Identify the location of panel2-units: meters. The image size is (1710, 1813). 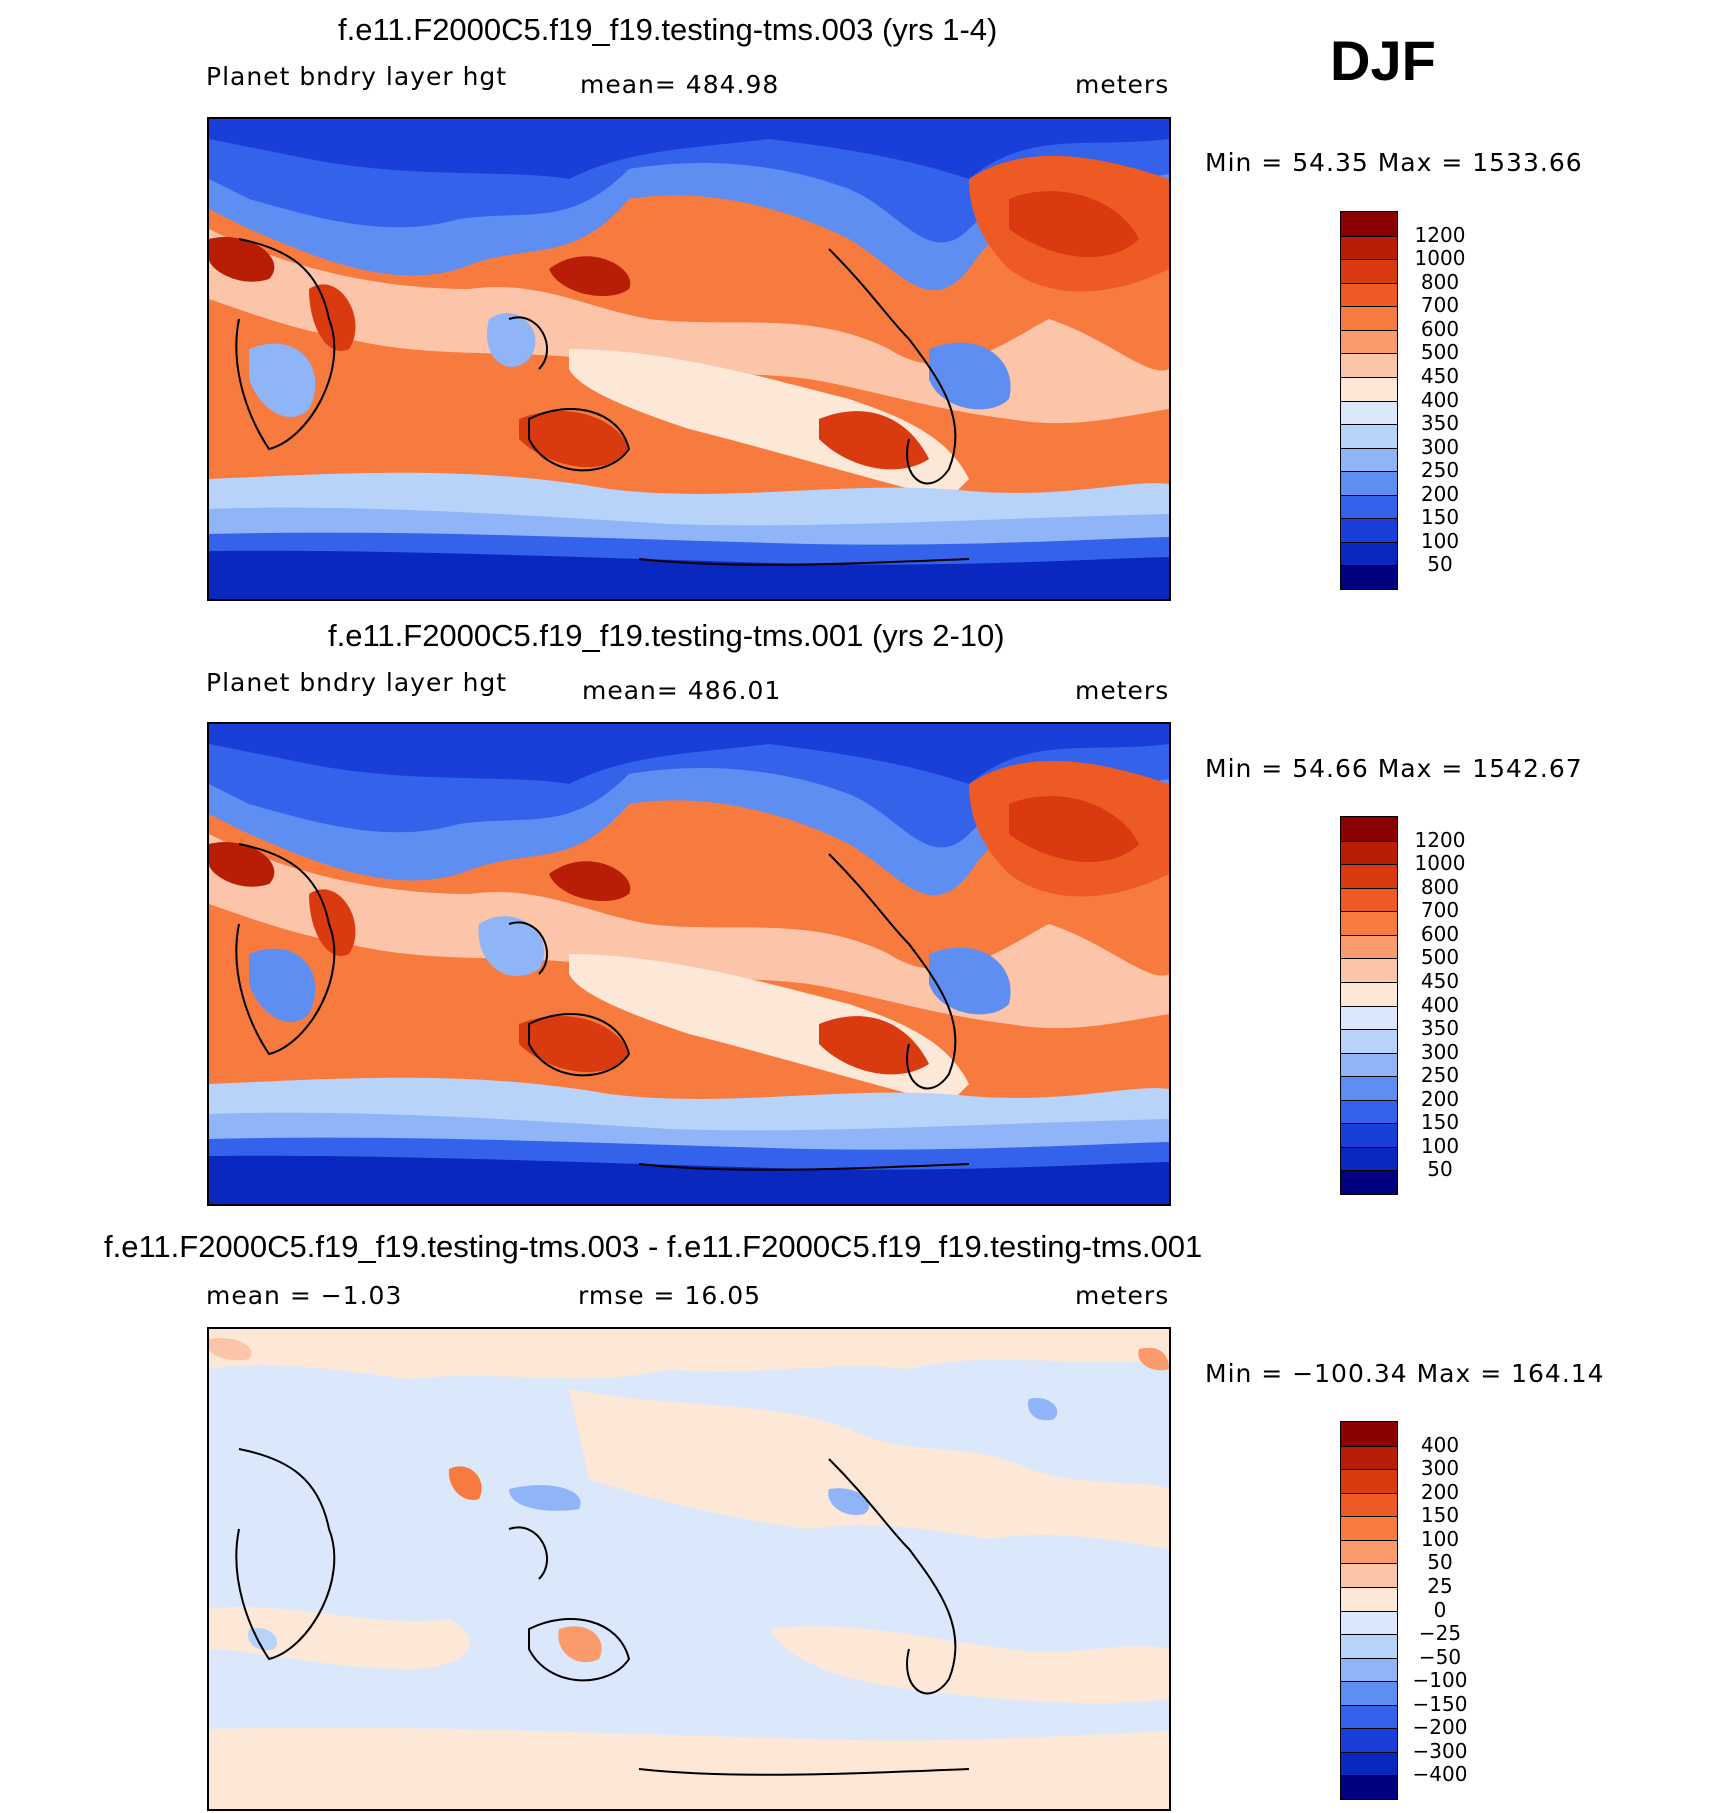
(1122, 690).